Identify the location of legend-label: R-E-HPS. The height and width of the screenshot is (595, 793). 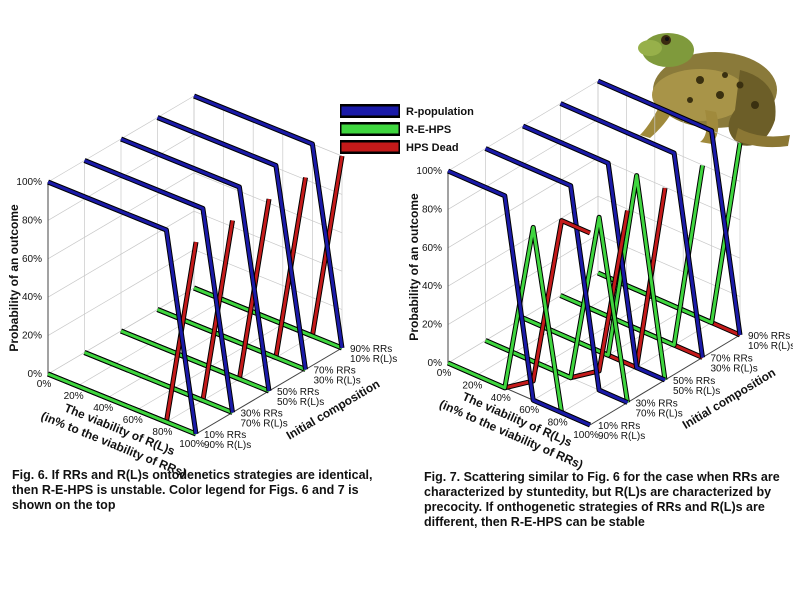
(428, 130).